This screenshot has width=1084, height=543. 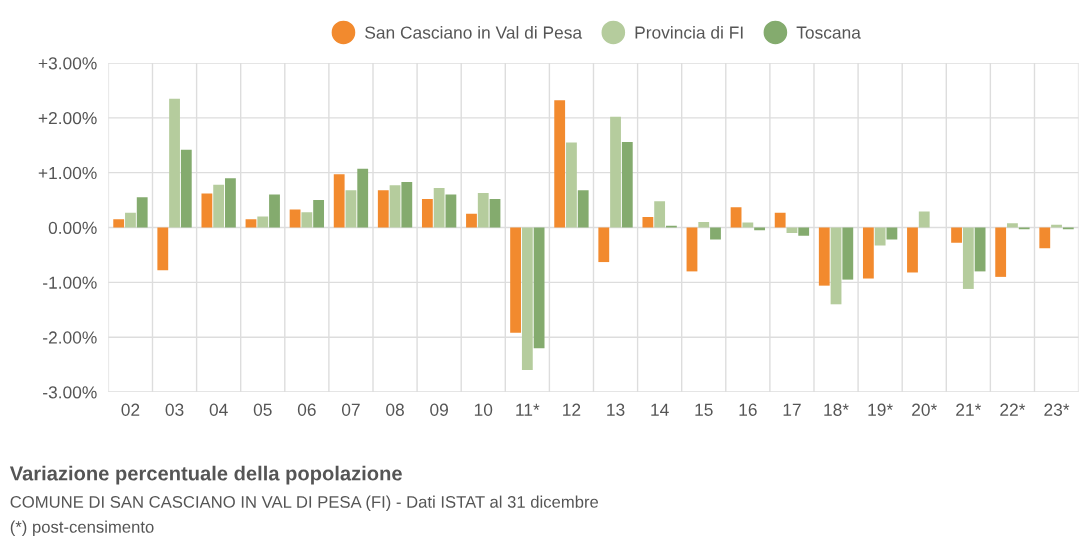 What do you see at coordinates (350, 409) in the screenshot?
I see `x-tick-label: 07` at bounding box center [350, 409].